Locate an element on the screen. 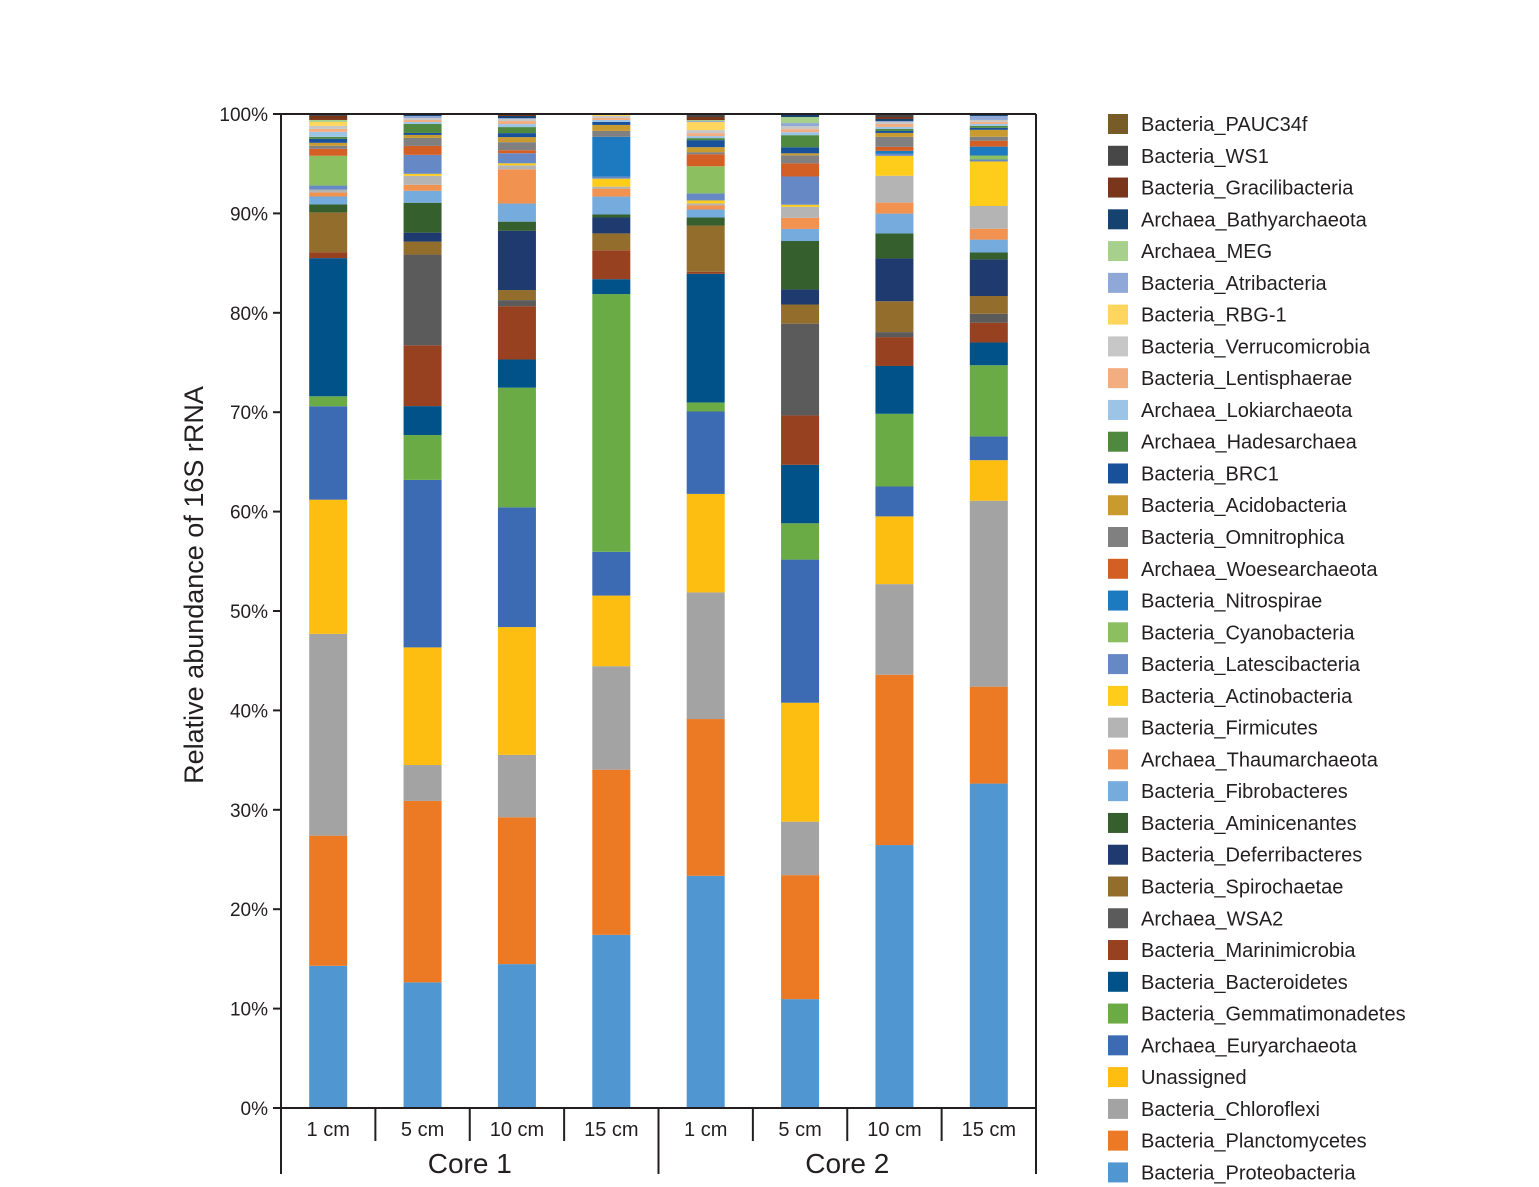 The image size is (1539, 1187). legend-label: Archaea_Euryarchaeota is located at coordinates (1249, 1046).